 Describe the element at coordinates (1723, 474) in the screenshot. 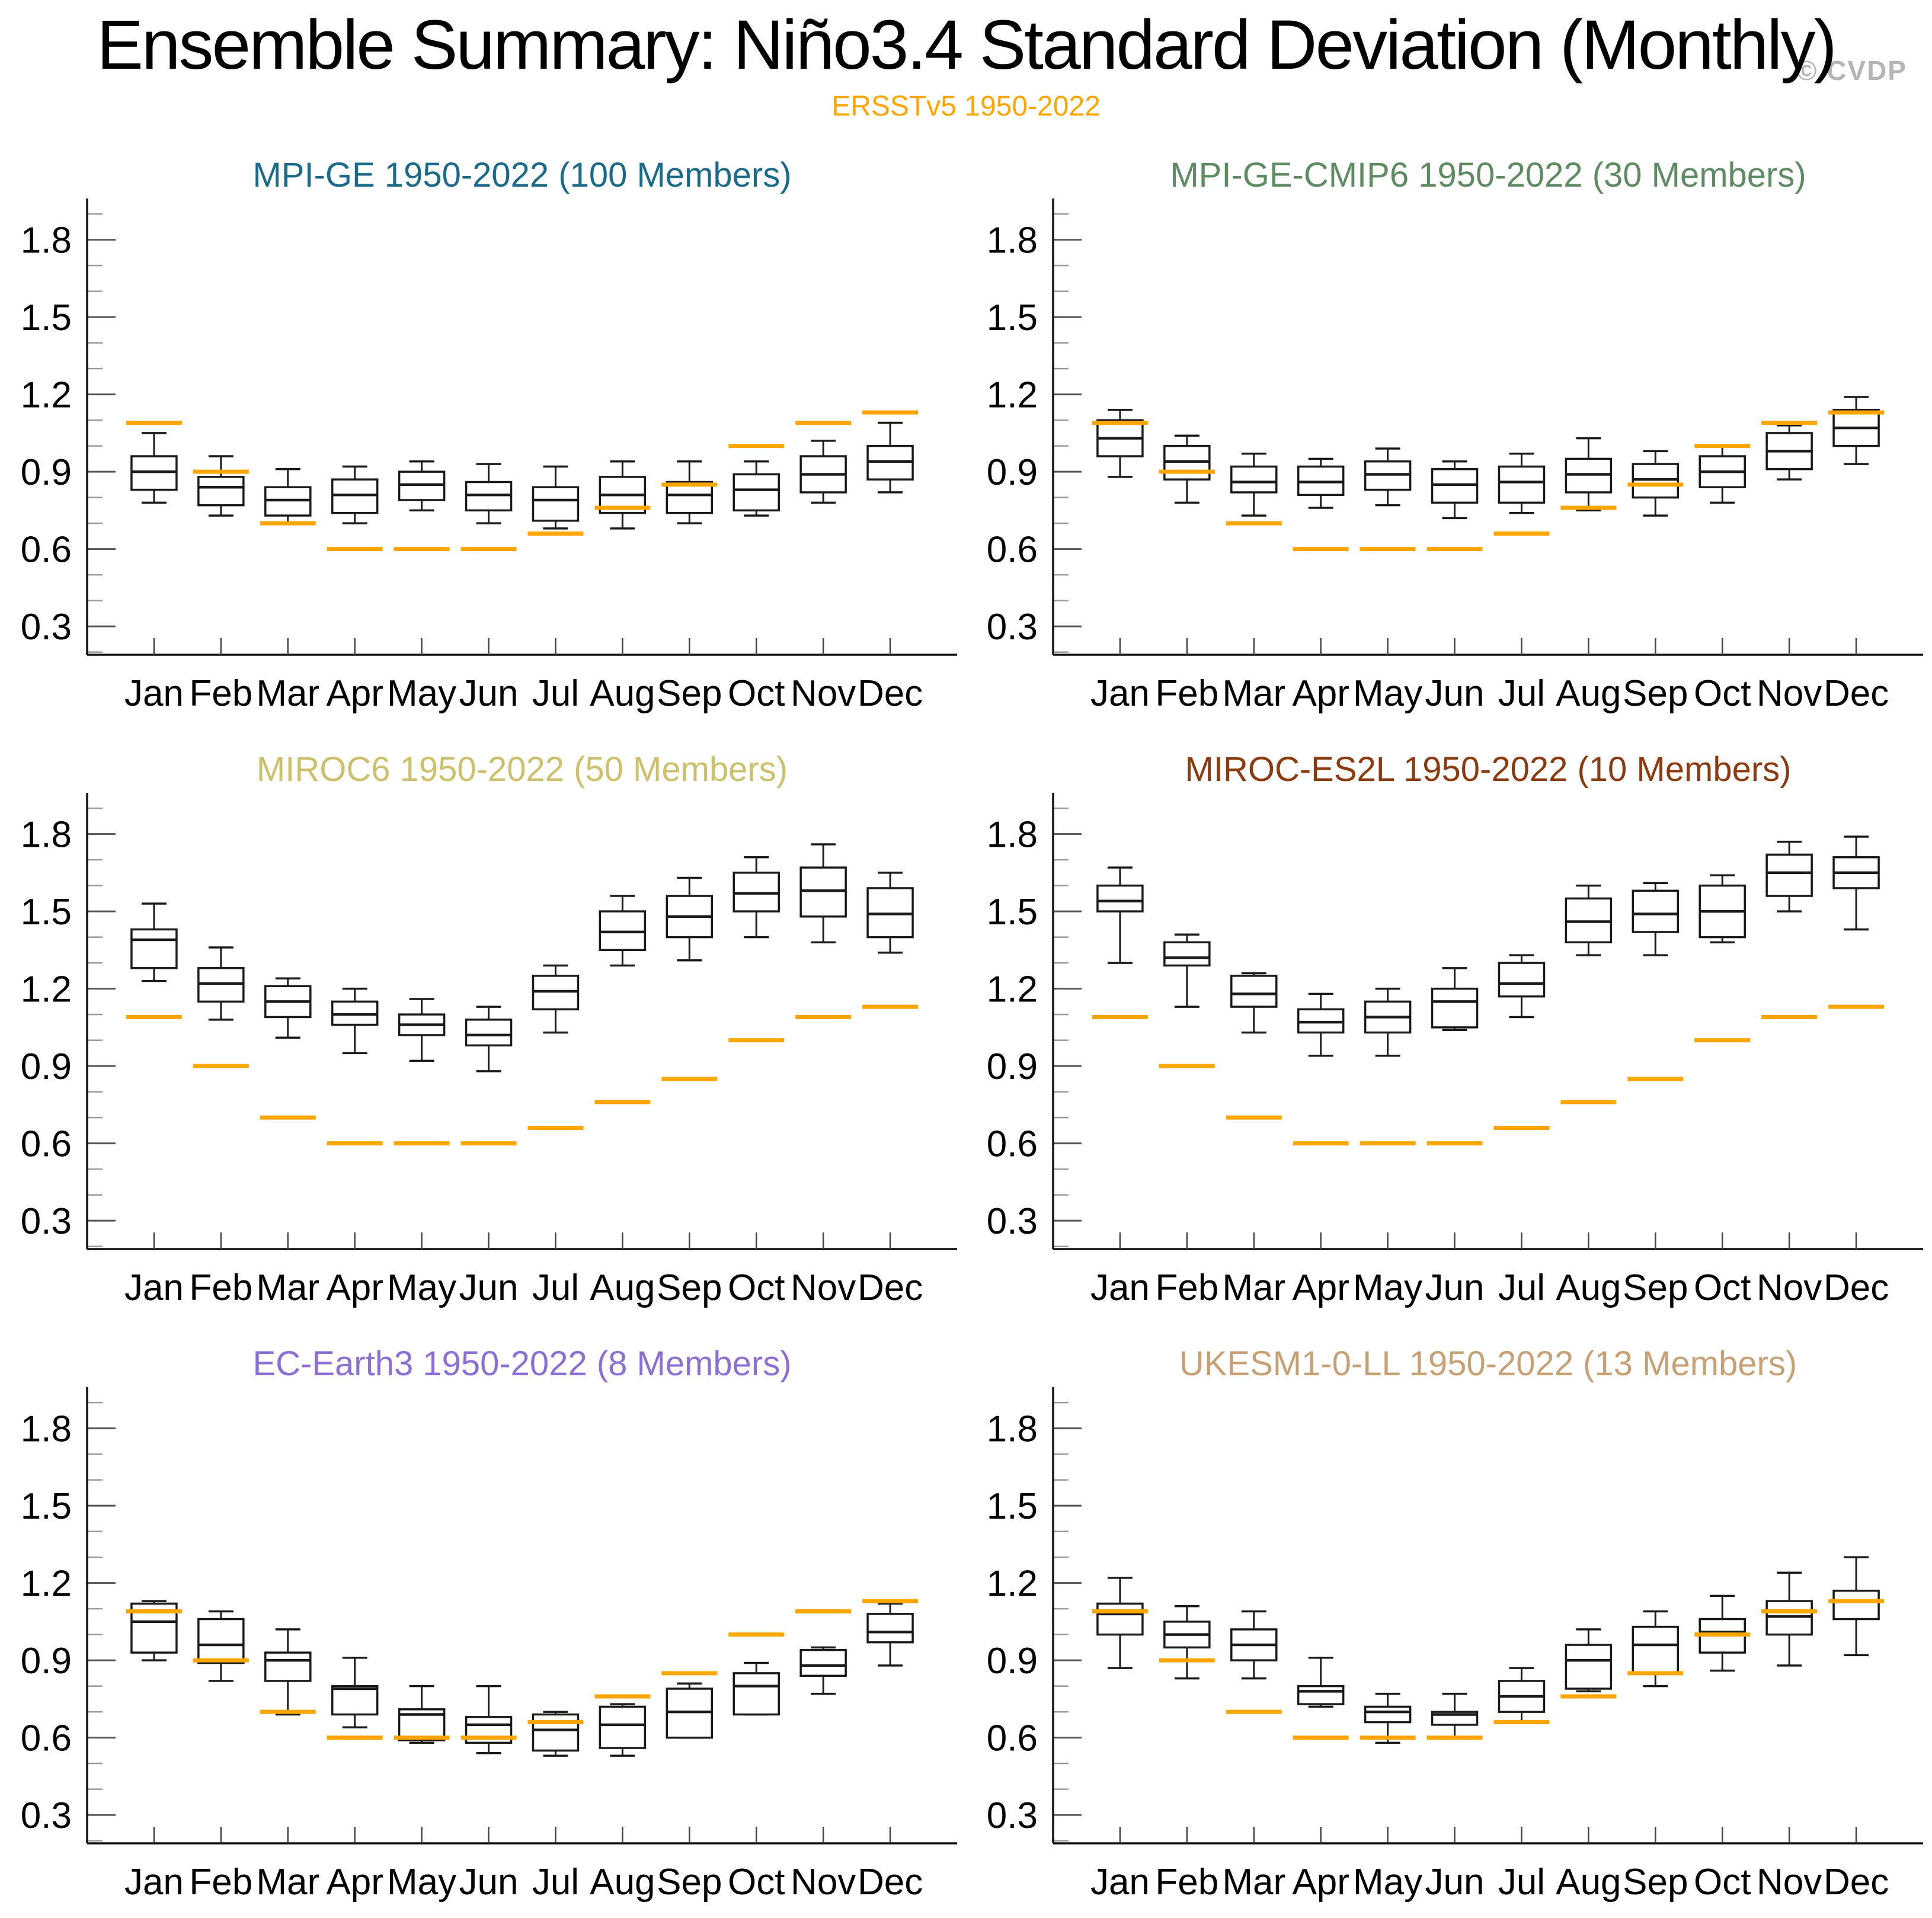

I see `box-group-oct` at that location.